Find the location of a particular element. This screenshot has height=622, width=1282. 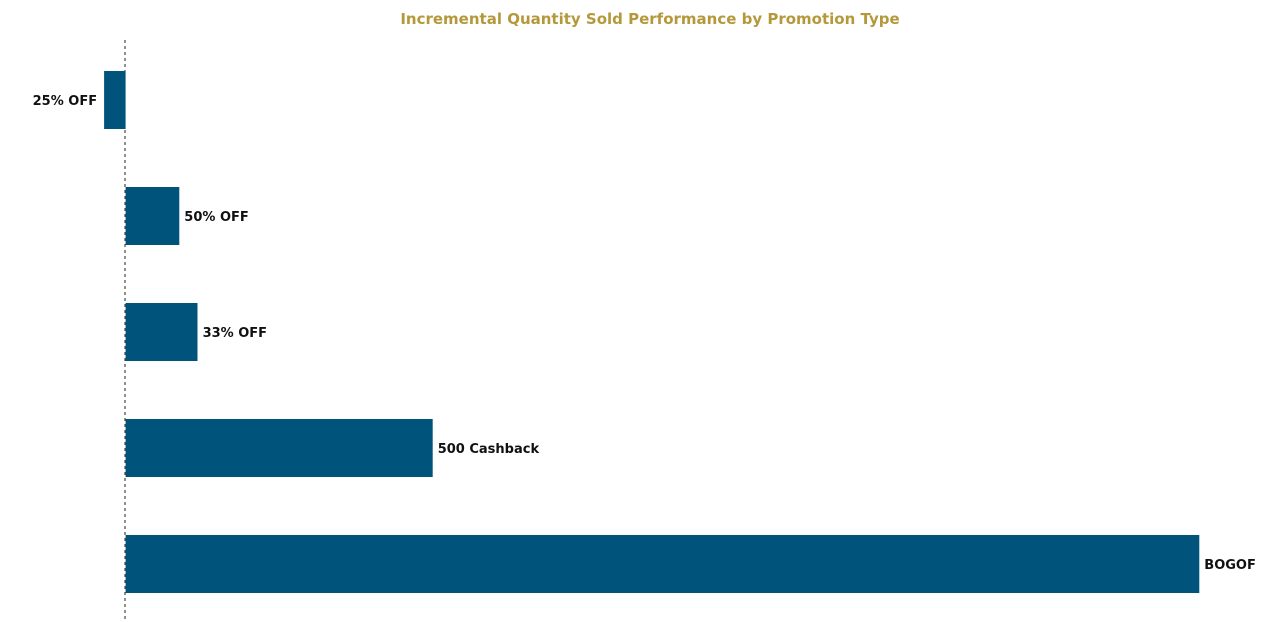

bar-bogof is located at coordinates (662, 564).